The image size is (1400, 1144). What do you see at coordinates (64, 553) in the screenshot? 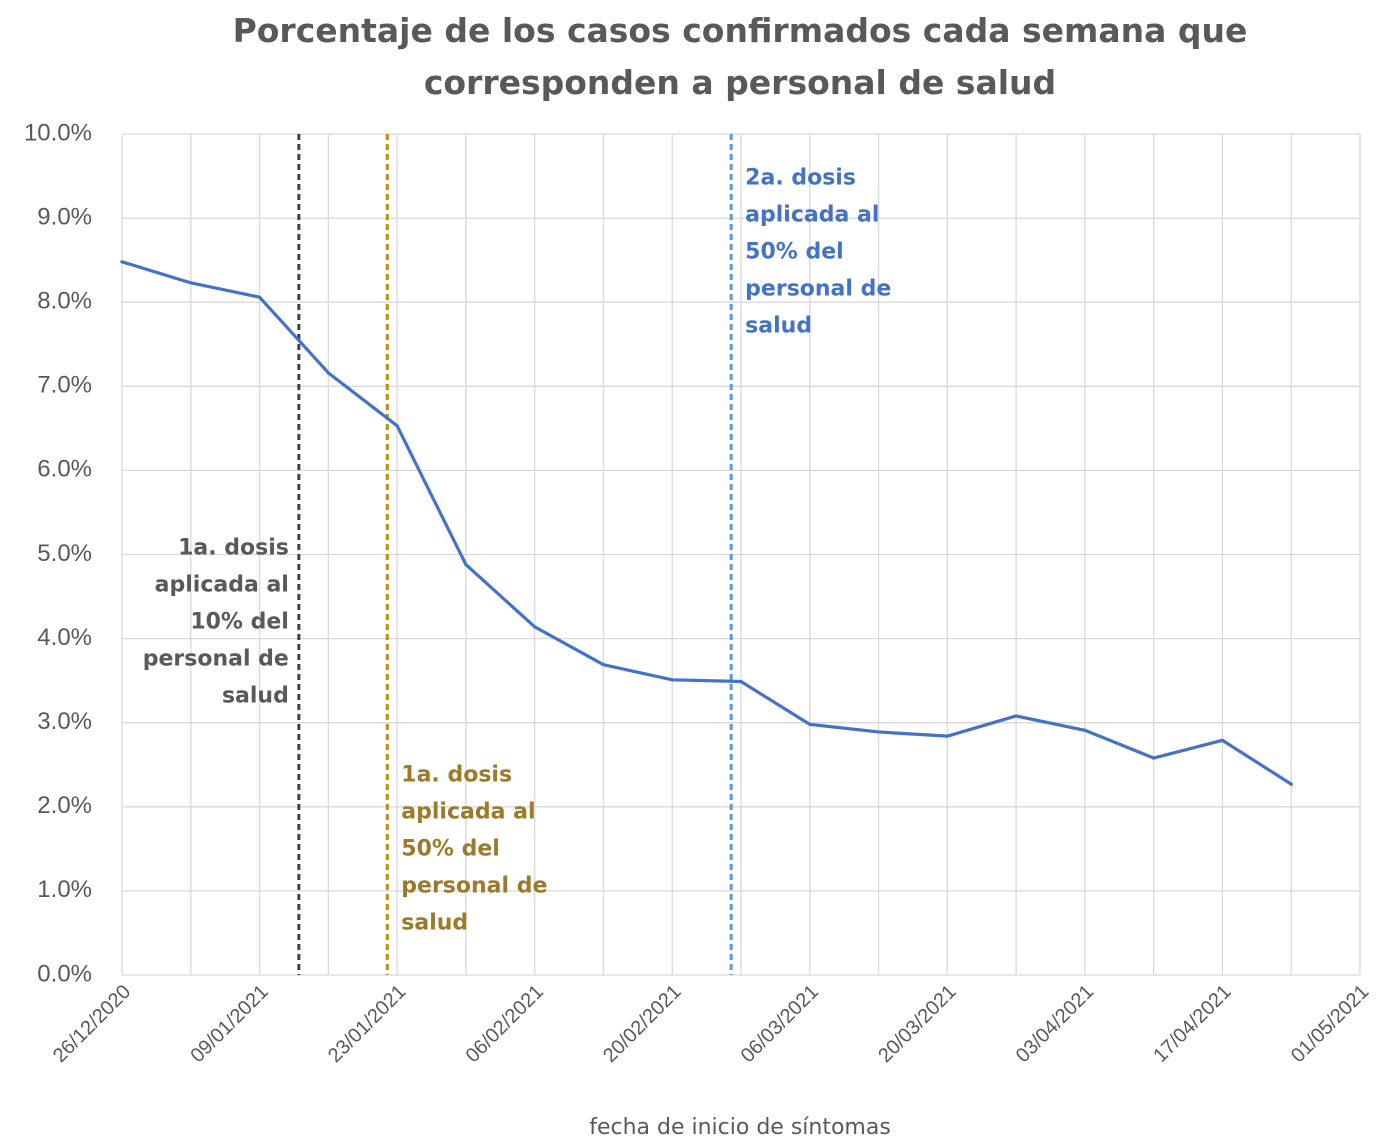
I see `y-tick-label: 5.0%` at bounding box center [64, 553].